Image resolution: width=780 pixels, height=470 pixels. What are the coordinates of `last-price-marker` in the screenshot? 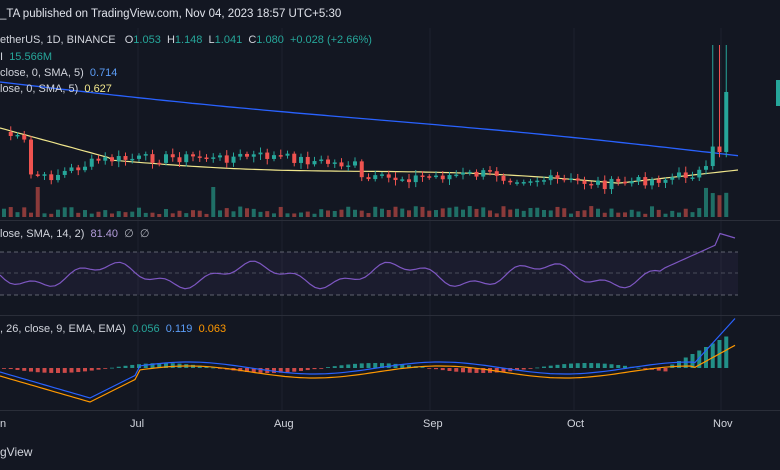 It's located at (778, 93).